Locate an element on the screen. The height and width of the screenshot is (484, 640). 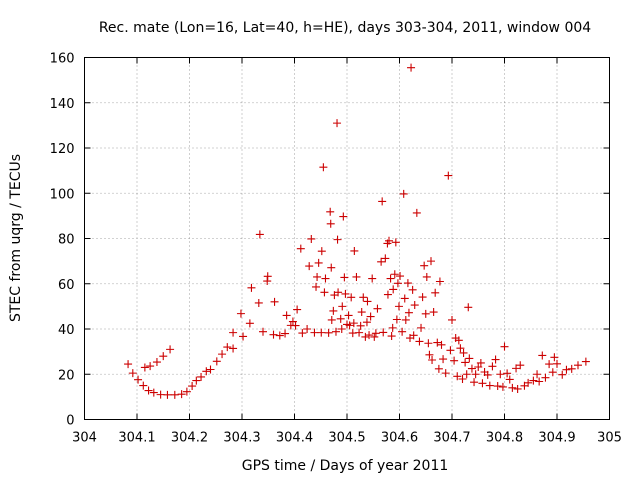
y-tick-label: 60 is located at coordinates (66, 285).